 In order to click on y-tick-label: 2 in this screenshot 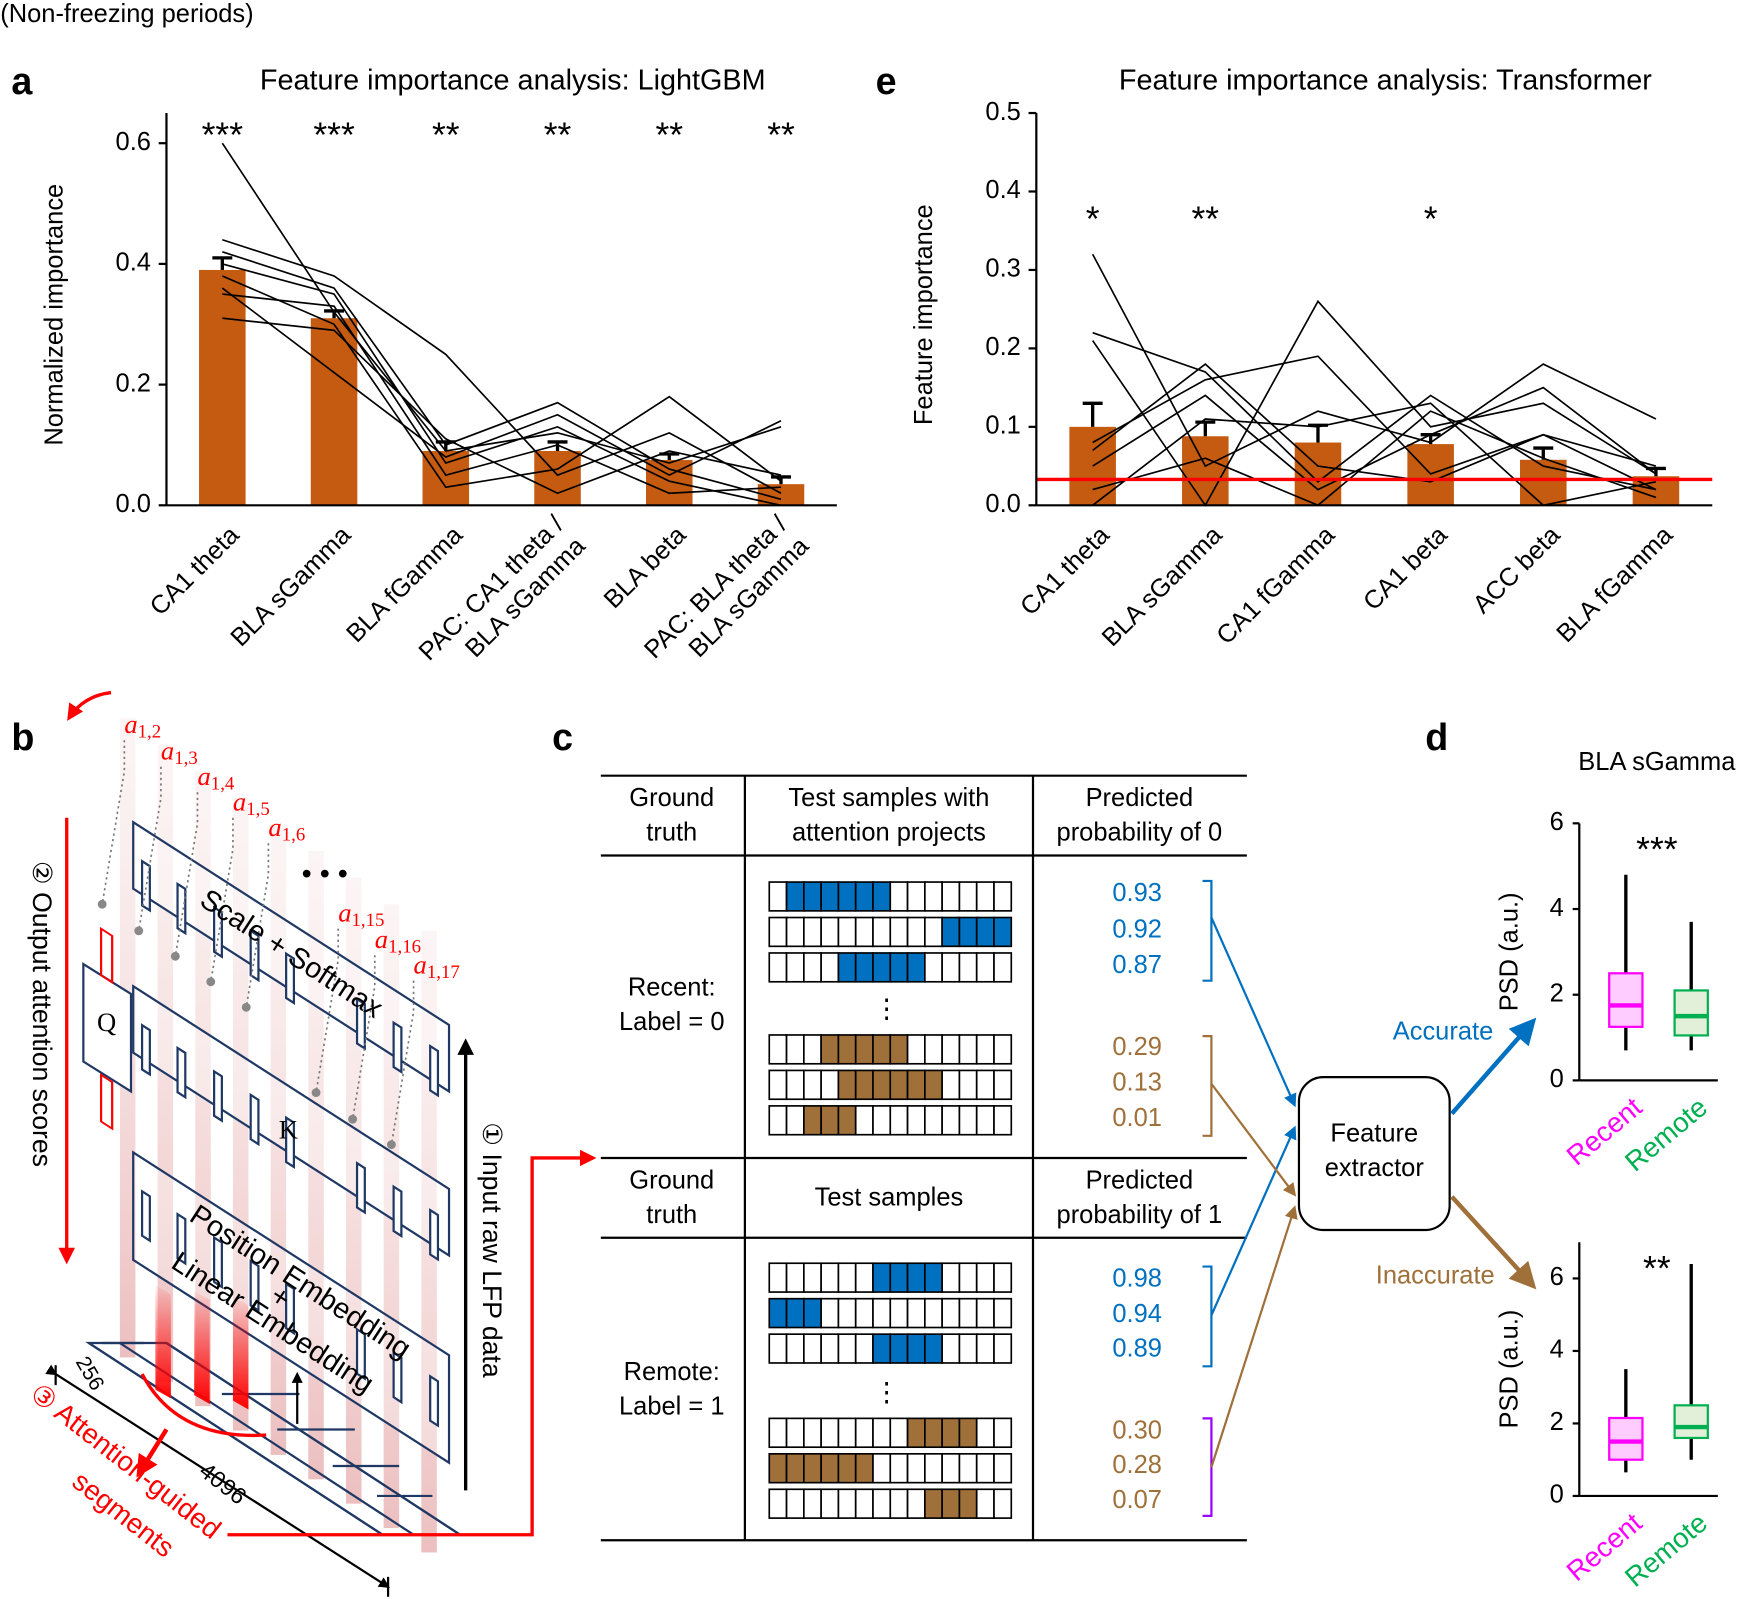, I will do `click(1557, 1422)`.